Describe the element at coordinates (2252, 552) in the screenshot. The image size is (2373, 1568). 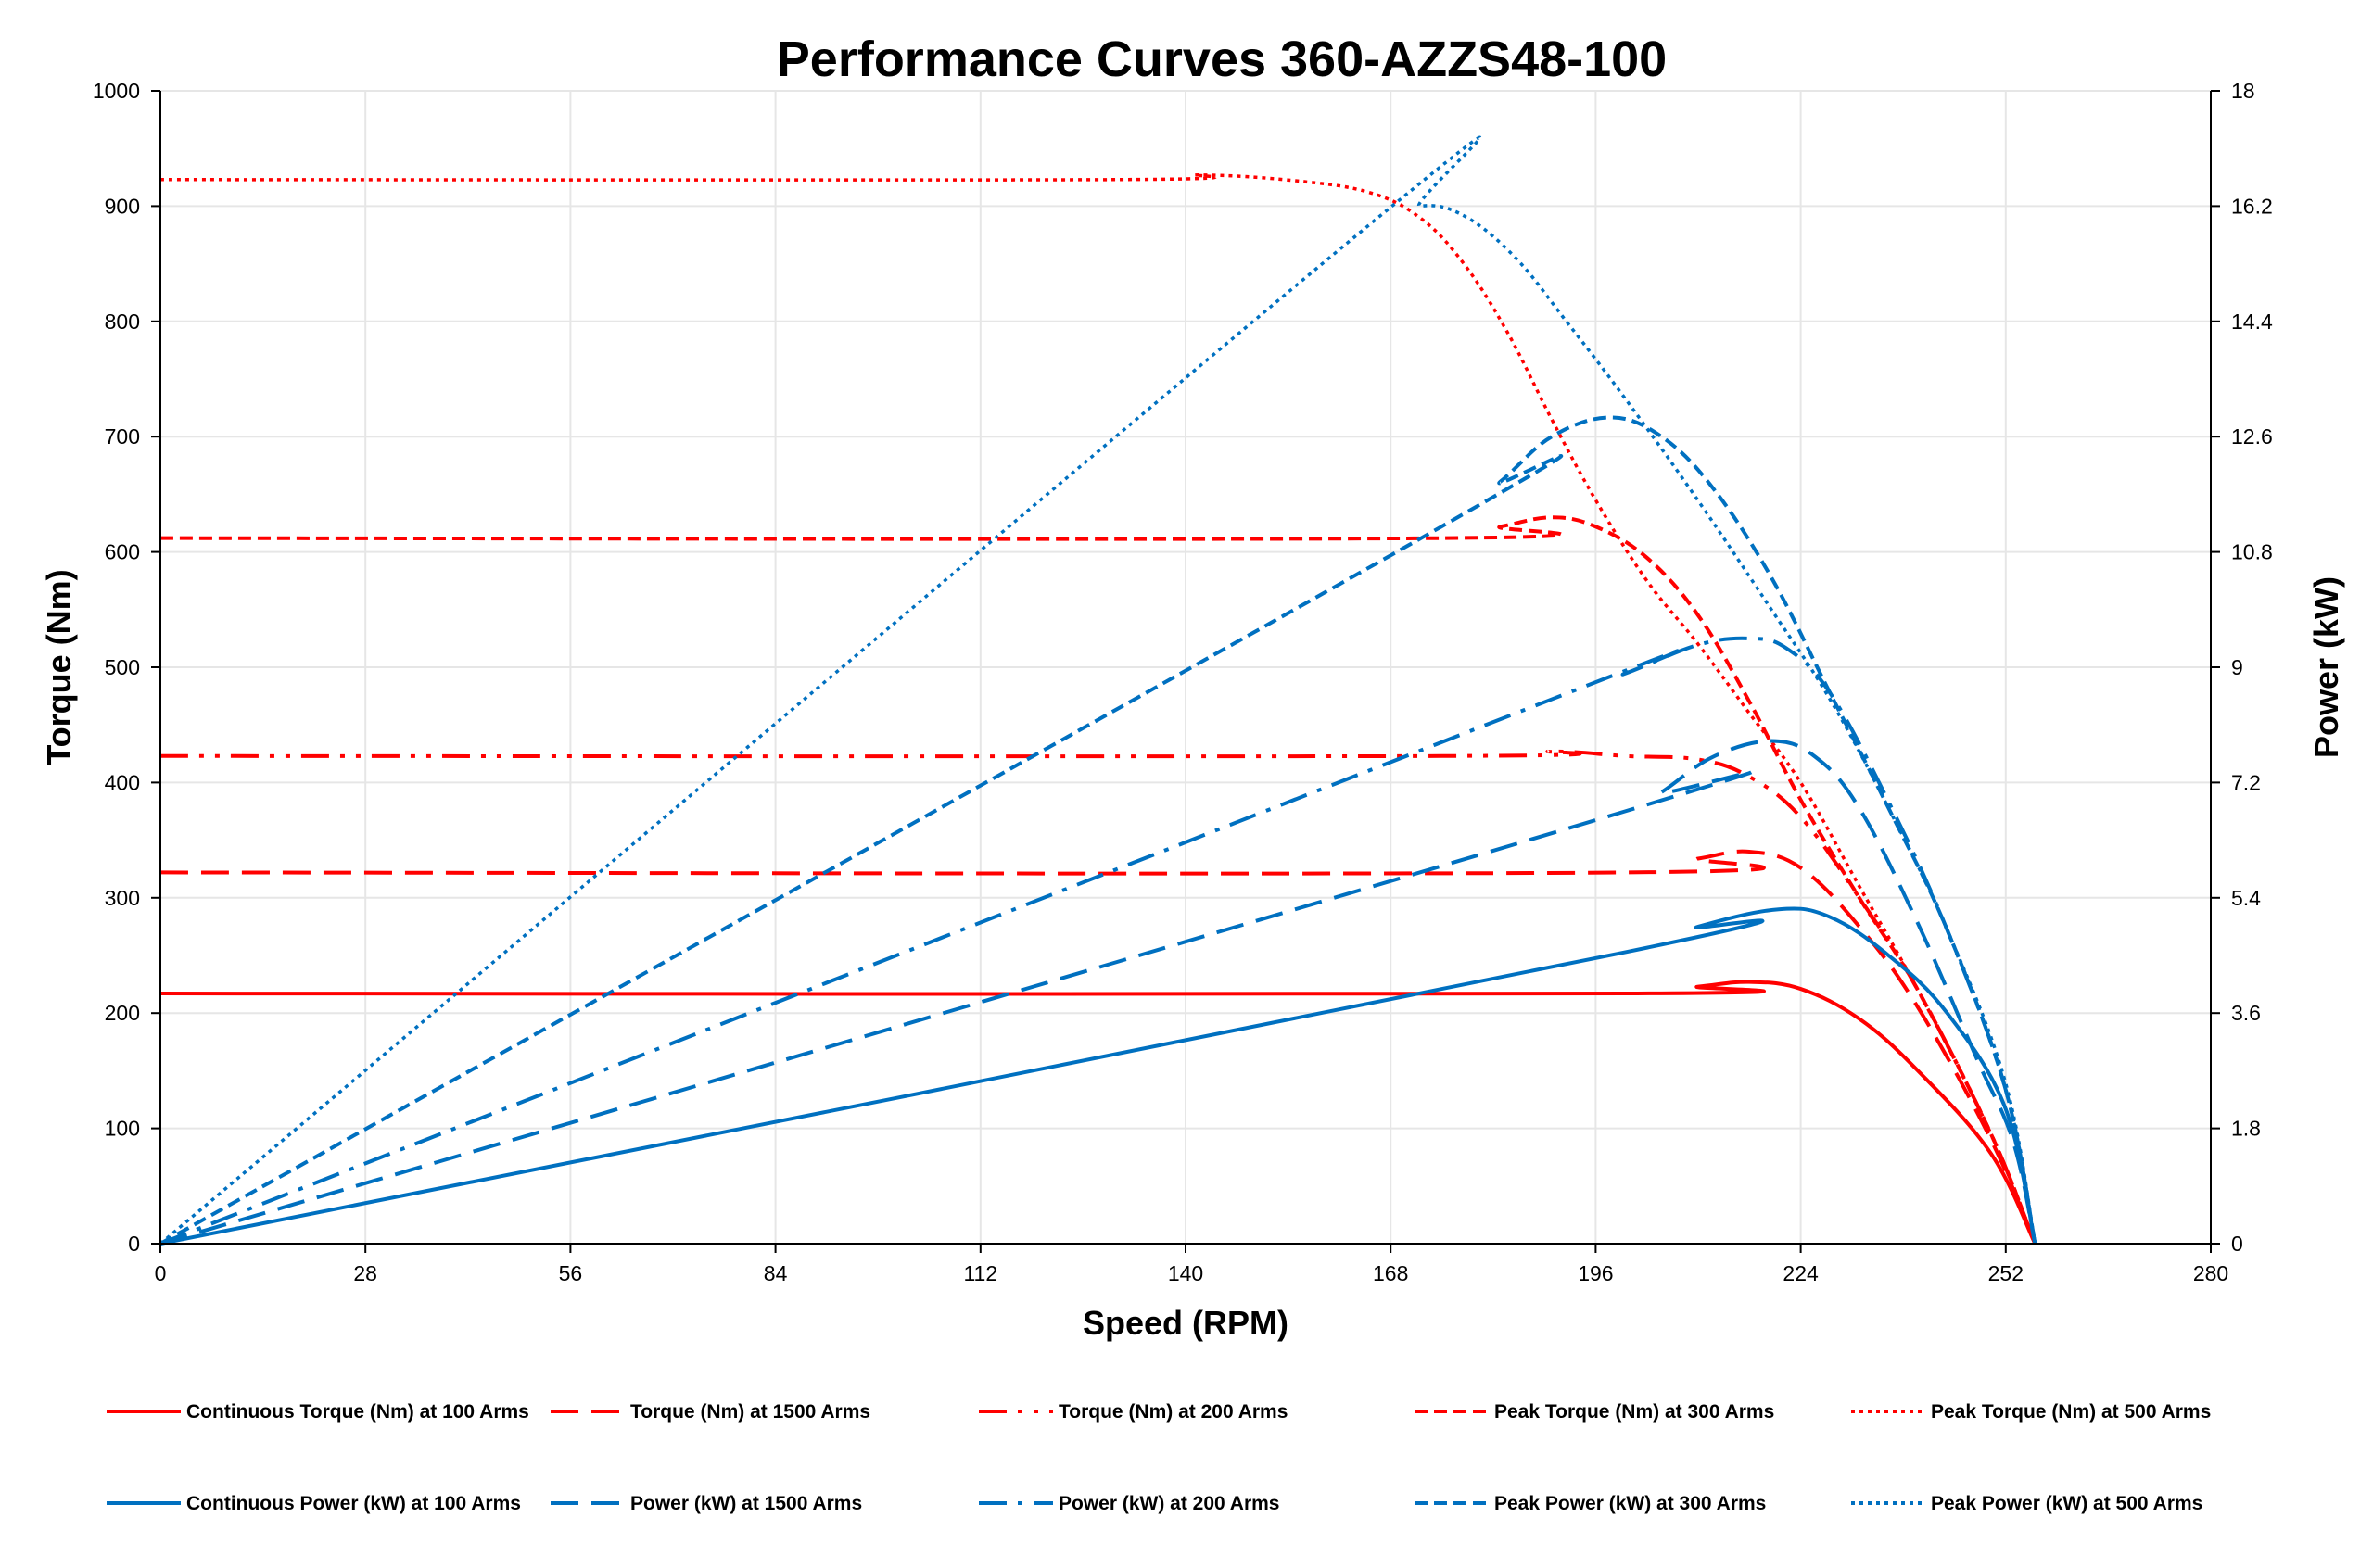
I see `y2-tick-label: 10.8` at that location.